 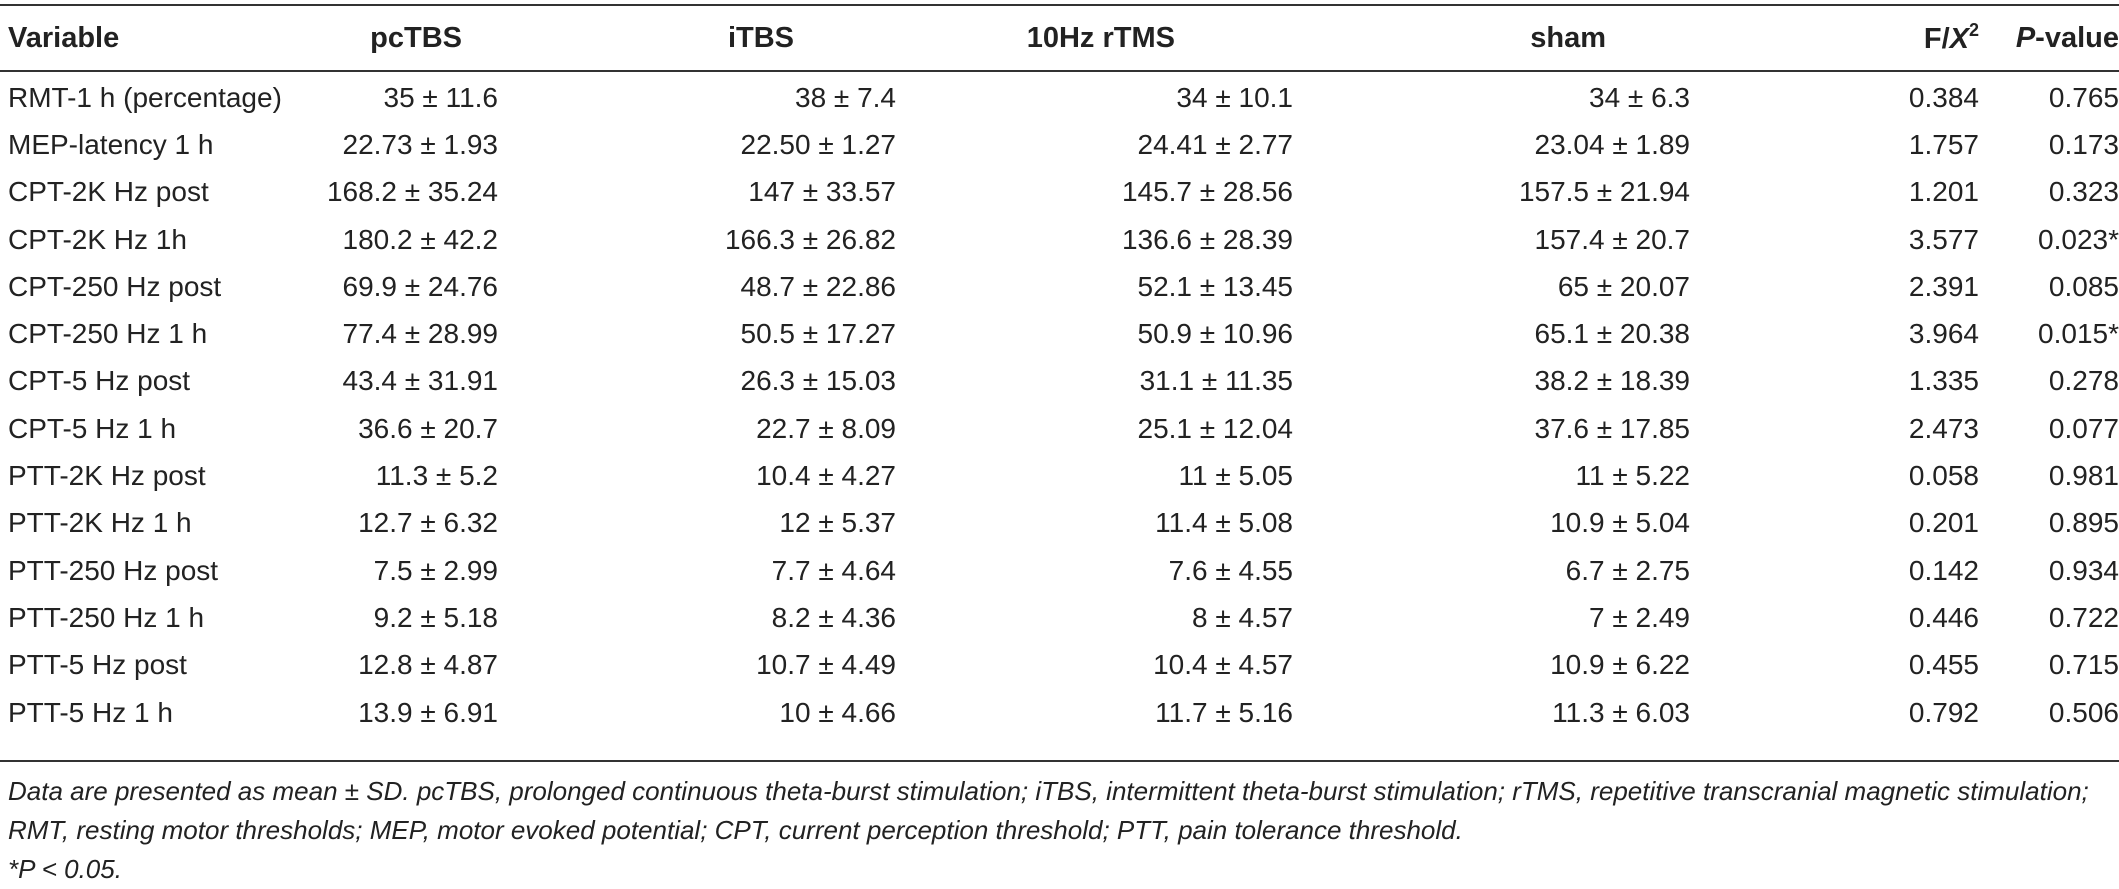 What do you see at coordinates (416, 37) in the screenshot?
I see `header-pctbs-label: pcTBS` at bounding box center [416, 37].